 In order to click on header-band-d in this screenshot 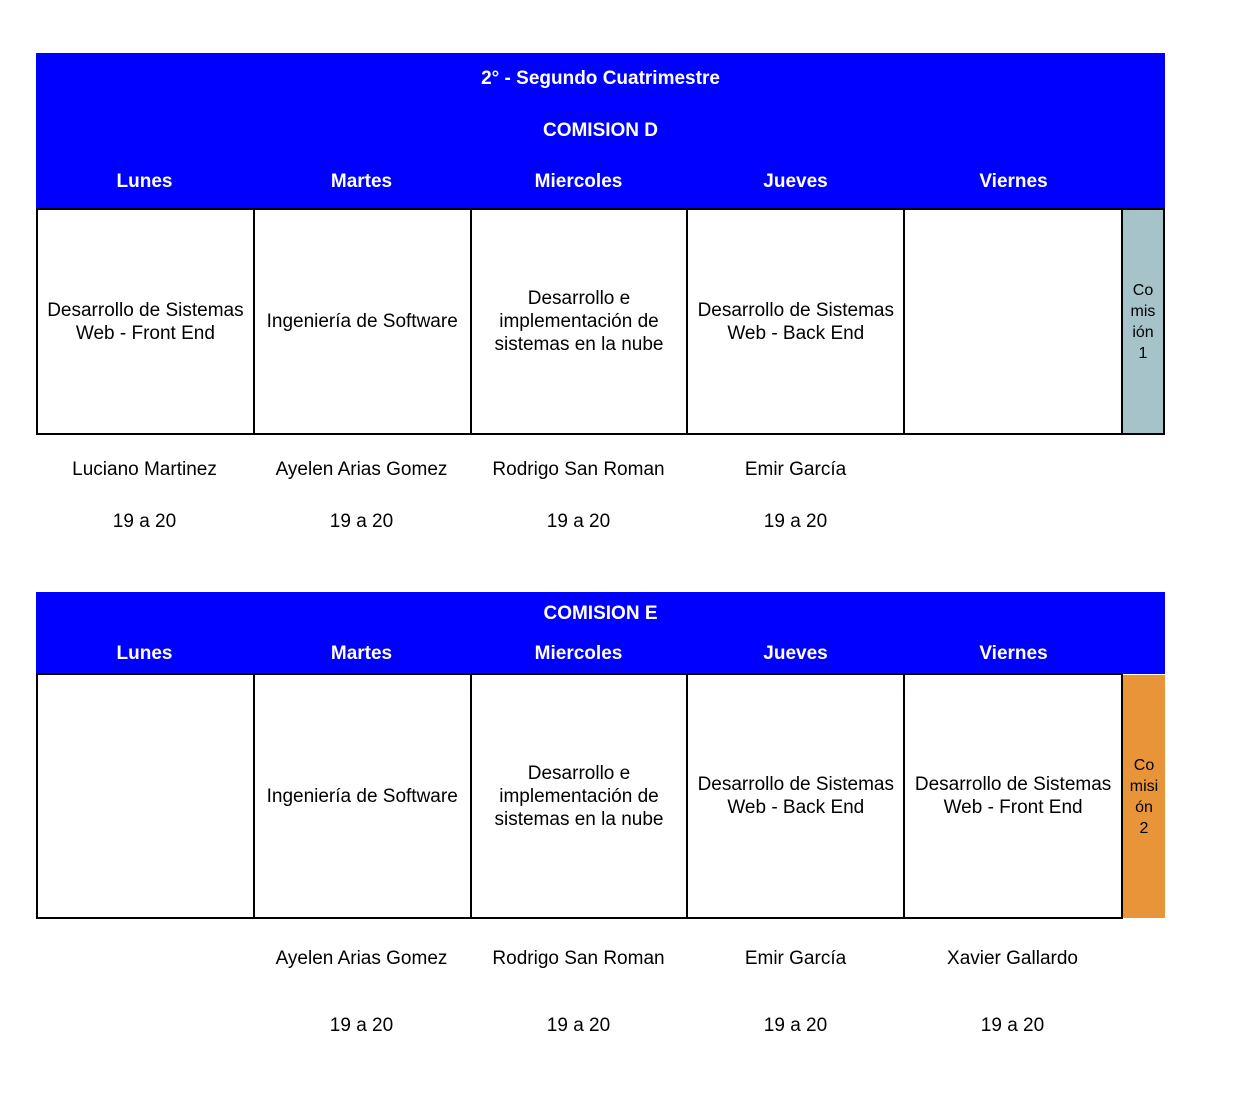, I will do `click(600, 131)`.